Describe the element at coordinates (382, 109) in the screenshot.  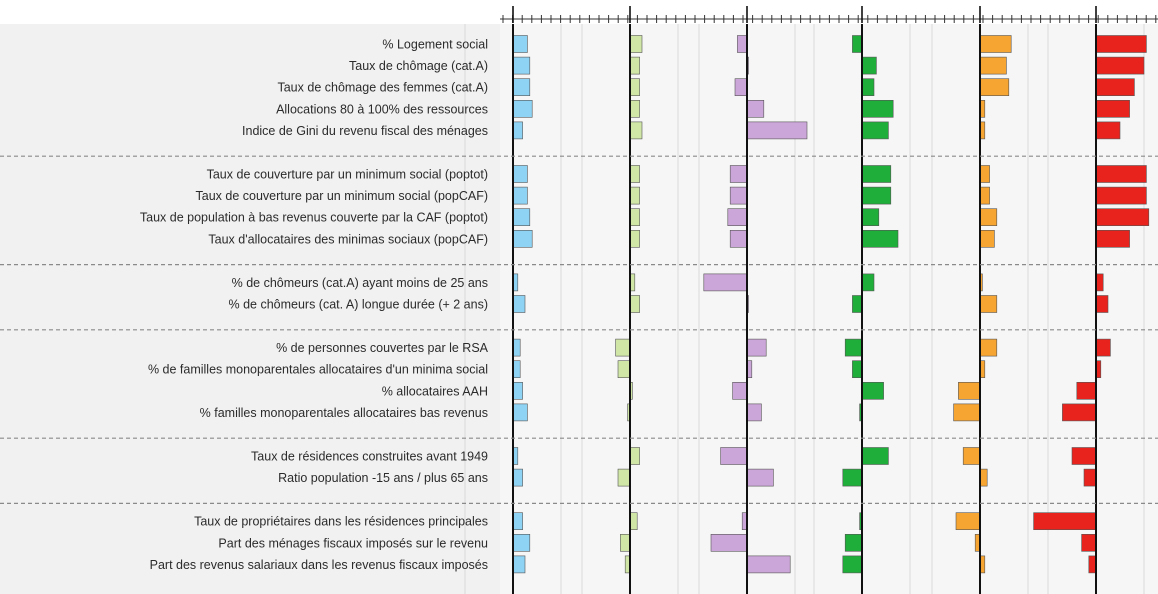
I see `row-label: Allocations 80 à 100% des ressources` at that location.